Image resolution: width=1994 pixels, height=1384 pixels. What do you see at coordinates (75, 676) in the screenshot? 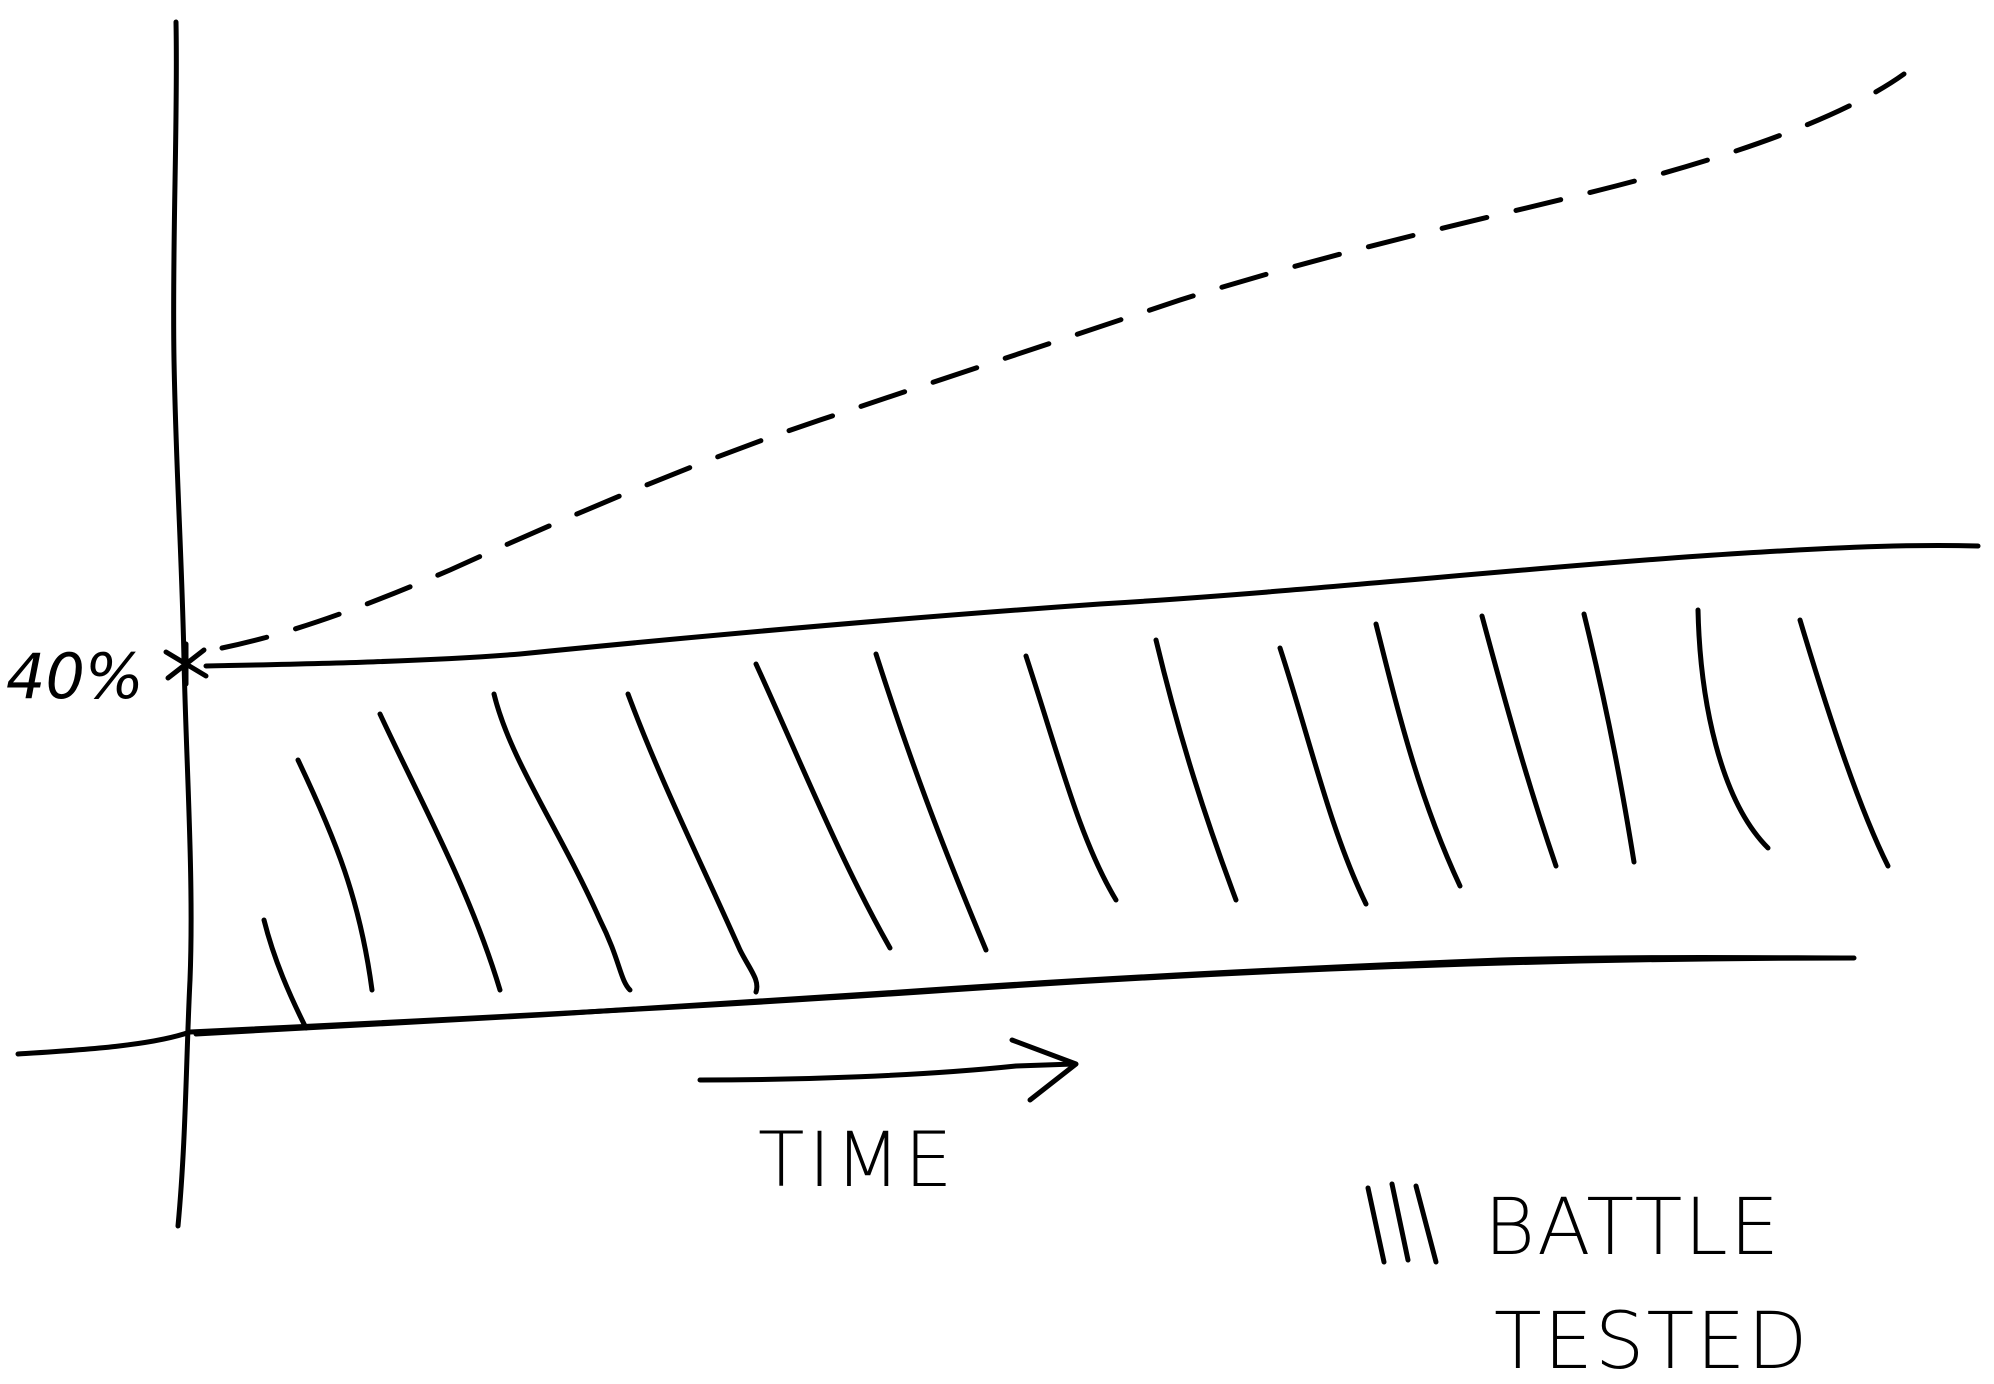
I see `start-percent-label: 40%` at bounding box center [75, 676].